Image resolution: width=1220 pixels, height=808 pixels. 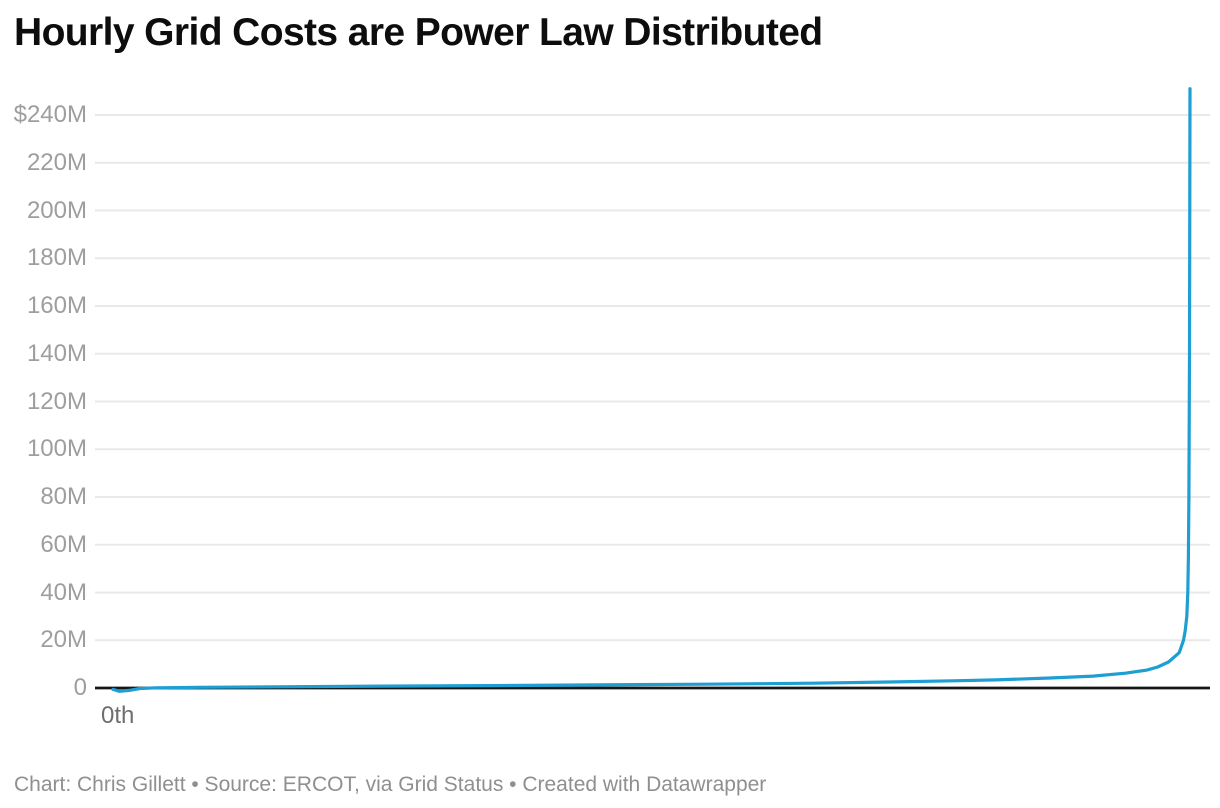 I want to click on y-tick-label: 100M, so click(x=56, y=449).